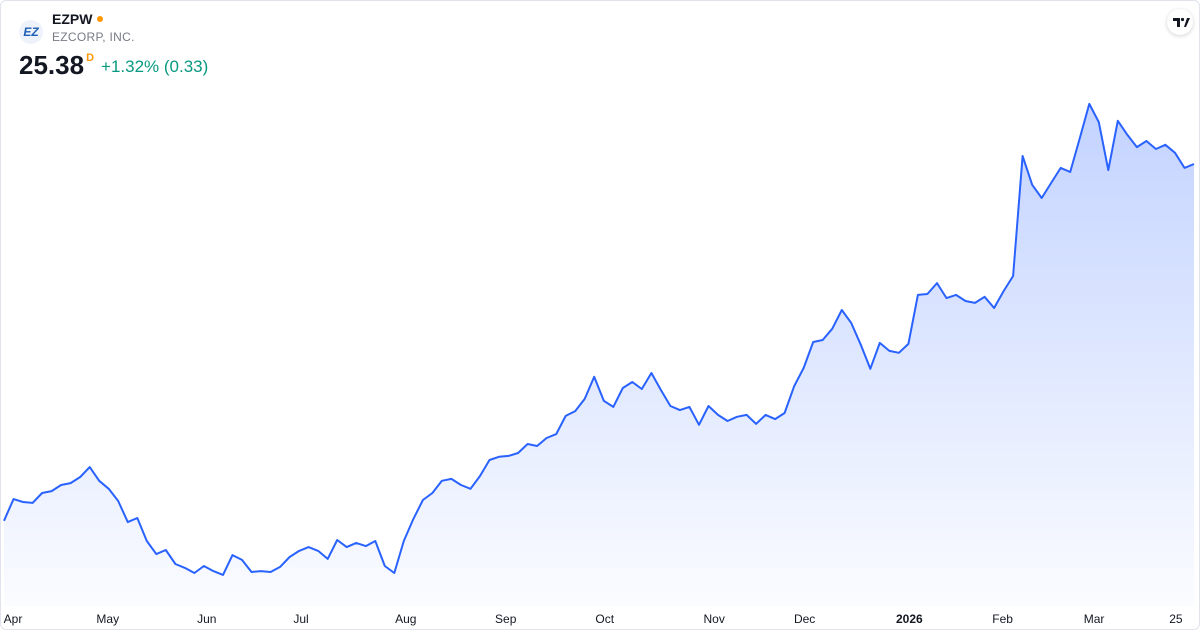  I want to click on x-tick-label: May, so click(107, 619).